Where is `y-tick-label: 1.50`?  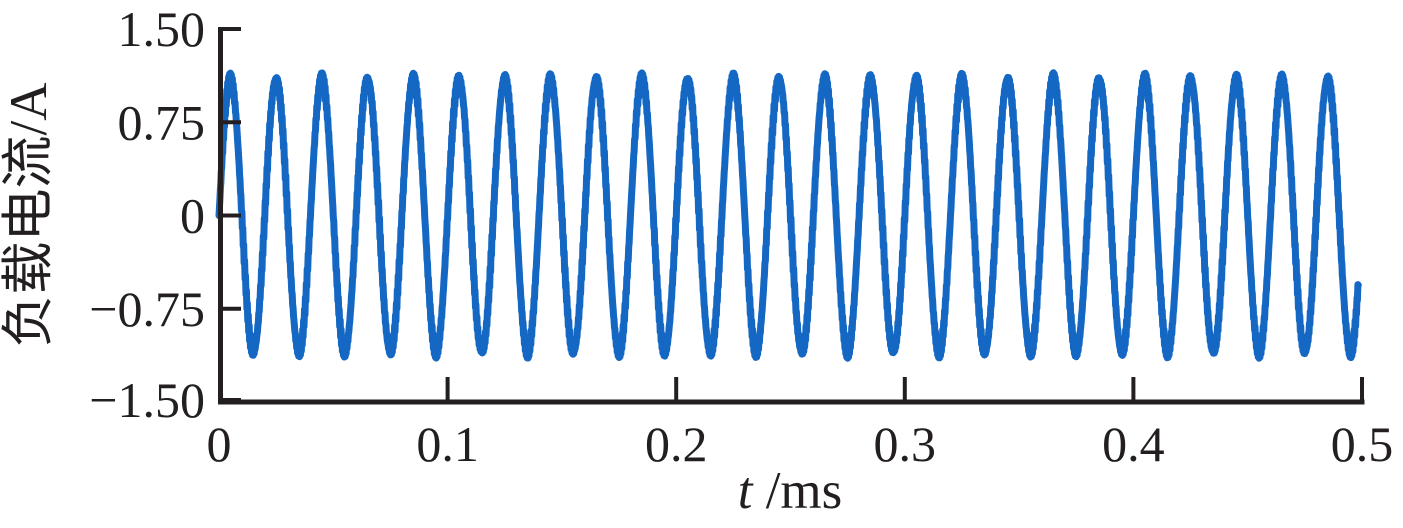 y-tick-label: 1.50 is located at coordinates (162, 29).